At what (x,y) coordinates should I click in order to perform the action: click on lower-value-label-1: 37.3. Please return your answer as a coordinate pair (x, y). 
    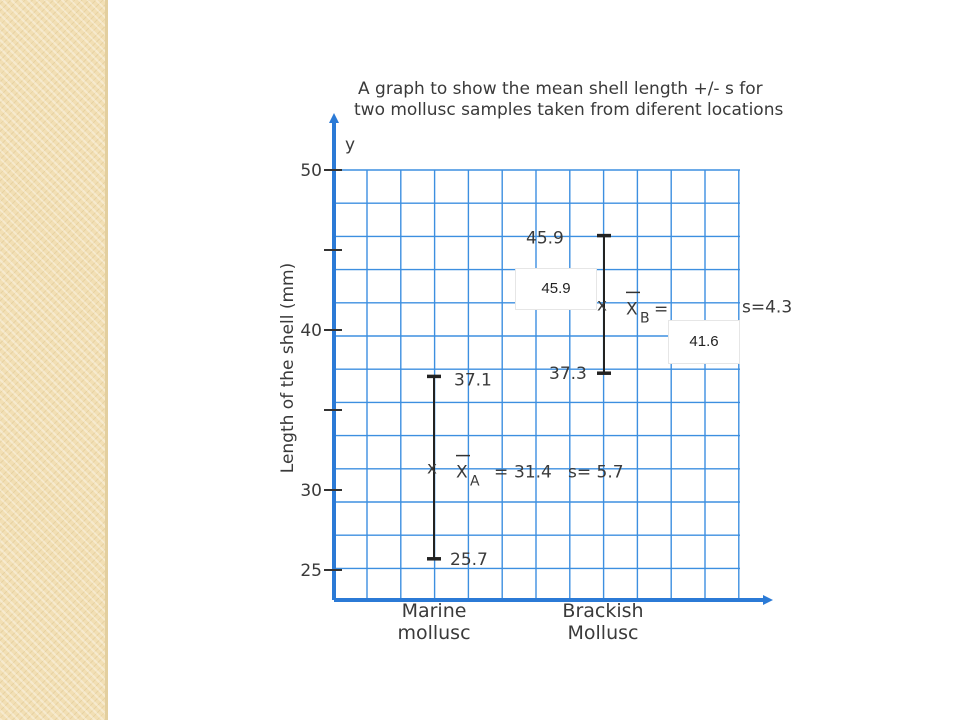
    Looking at the image, I should click on (568, 374).